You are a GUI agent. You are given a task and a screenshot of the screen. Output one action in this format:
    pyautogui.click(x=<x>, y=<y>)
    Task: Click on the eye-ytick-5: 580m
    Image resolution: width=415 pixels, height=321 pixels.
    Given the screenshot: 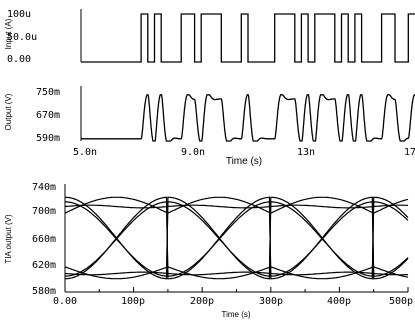 What is the action you would take?
    pyautogui.click(x=44, y=291)
    